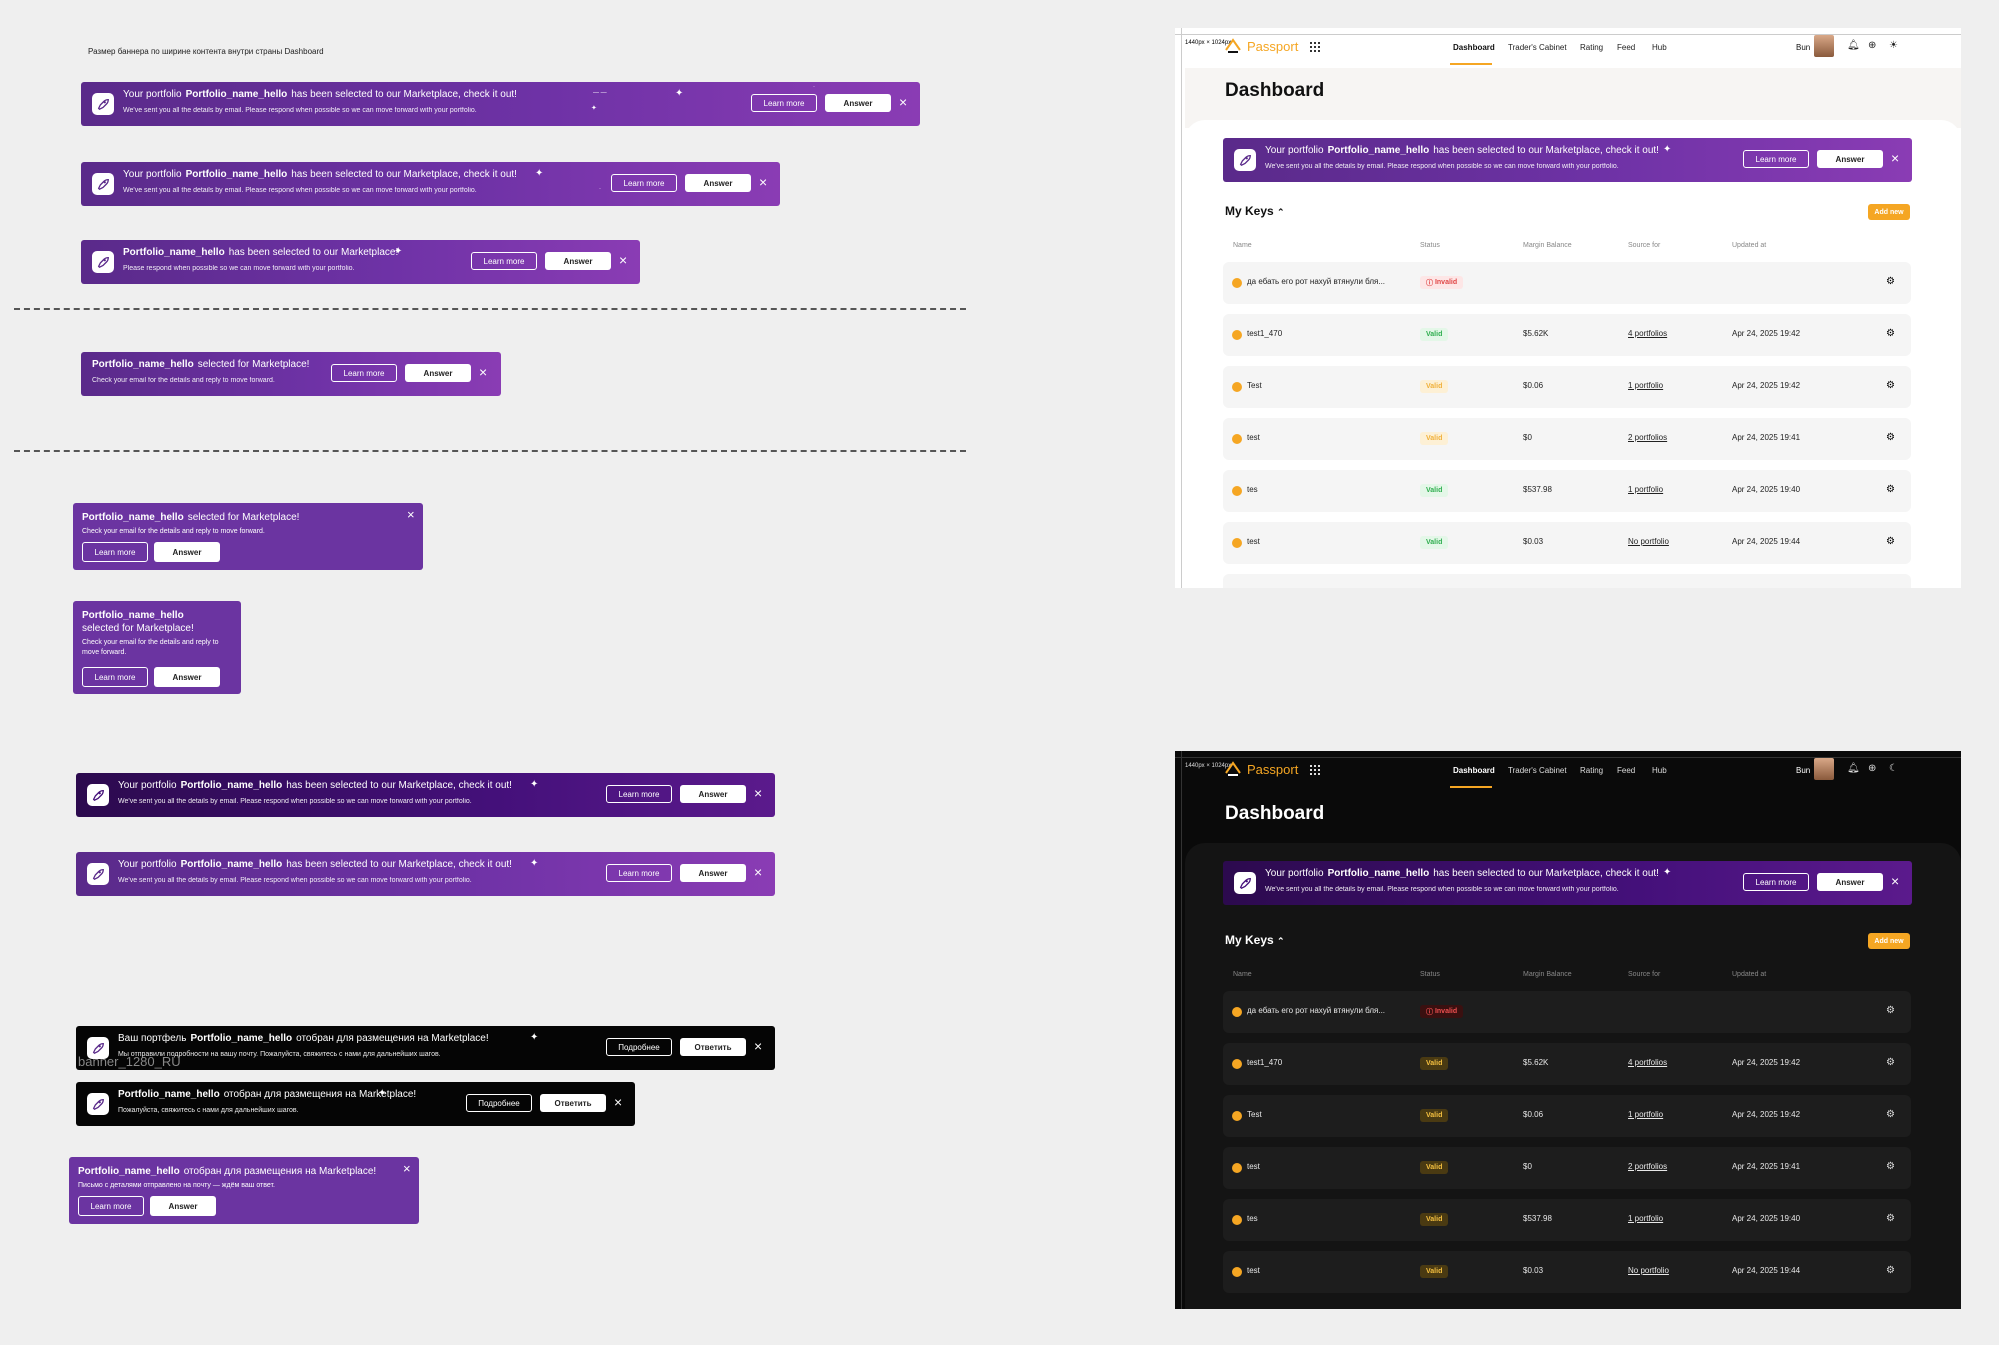 Image resolution: width=1999 pixels, height=1345 pixels. I want to click on table-row, so click(1567, 581).